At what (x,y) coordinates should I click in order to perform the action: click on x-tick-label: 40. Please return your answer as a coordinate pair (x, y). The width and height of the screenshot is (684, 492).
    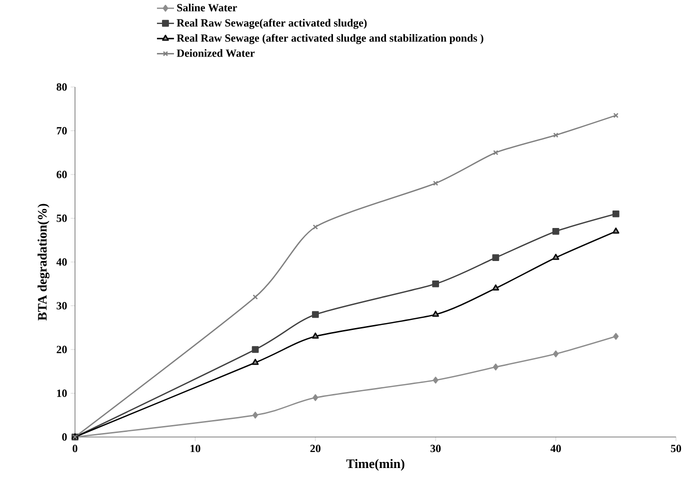
    Looking at the image, I should click on (555, 448).